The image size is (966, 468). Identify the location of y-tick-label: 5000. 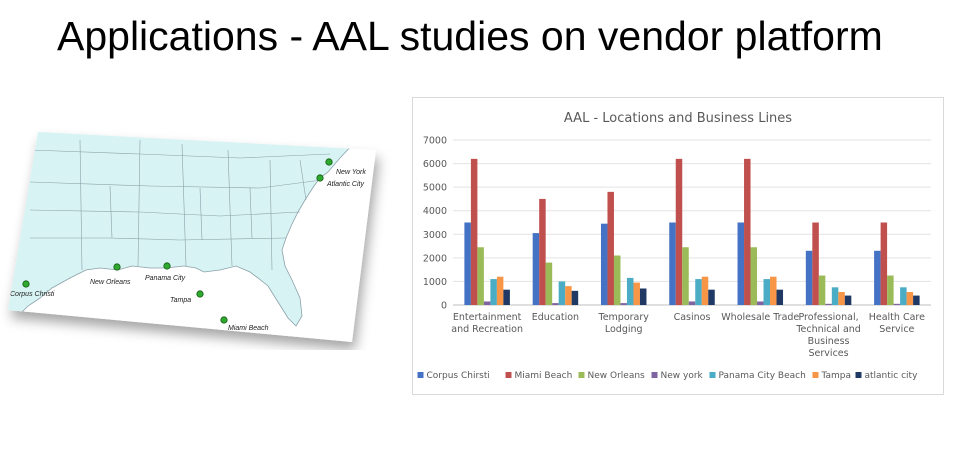
(435, 188).